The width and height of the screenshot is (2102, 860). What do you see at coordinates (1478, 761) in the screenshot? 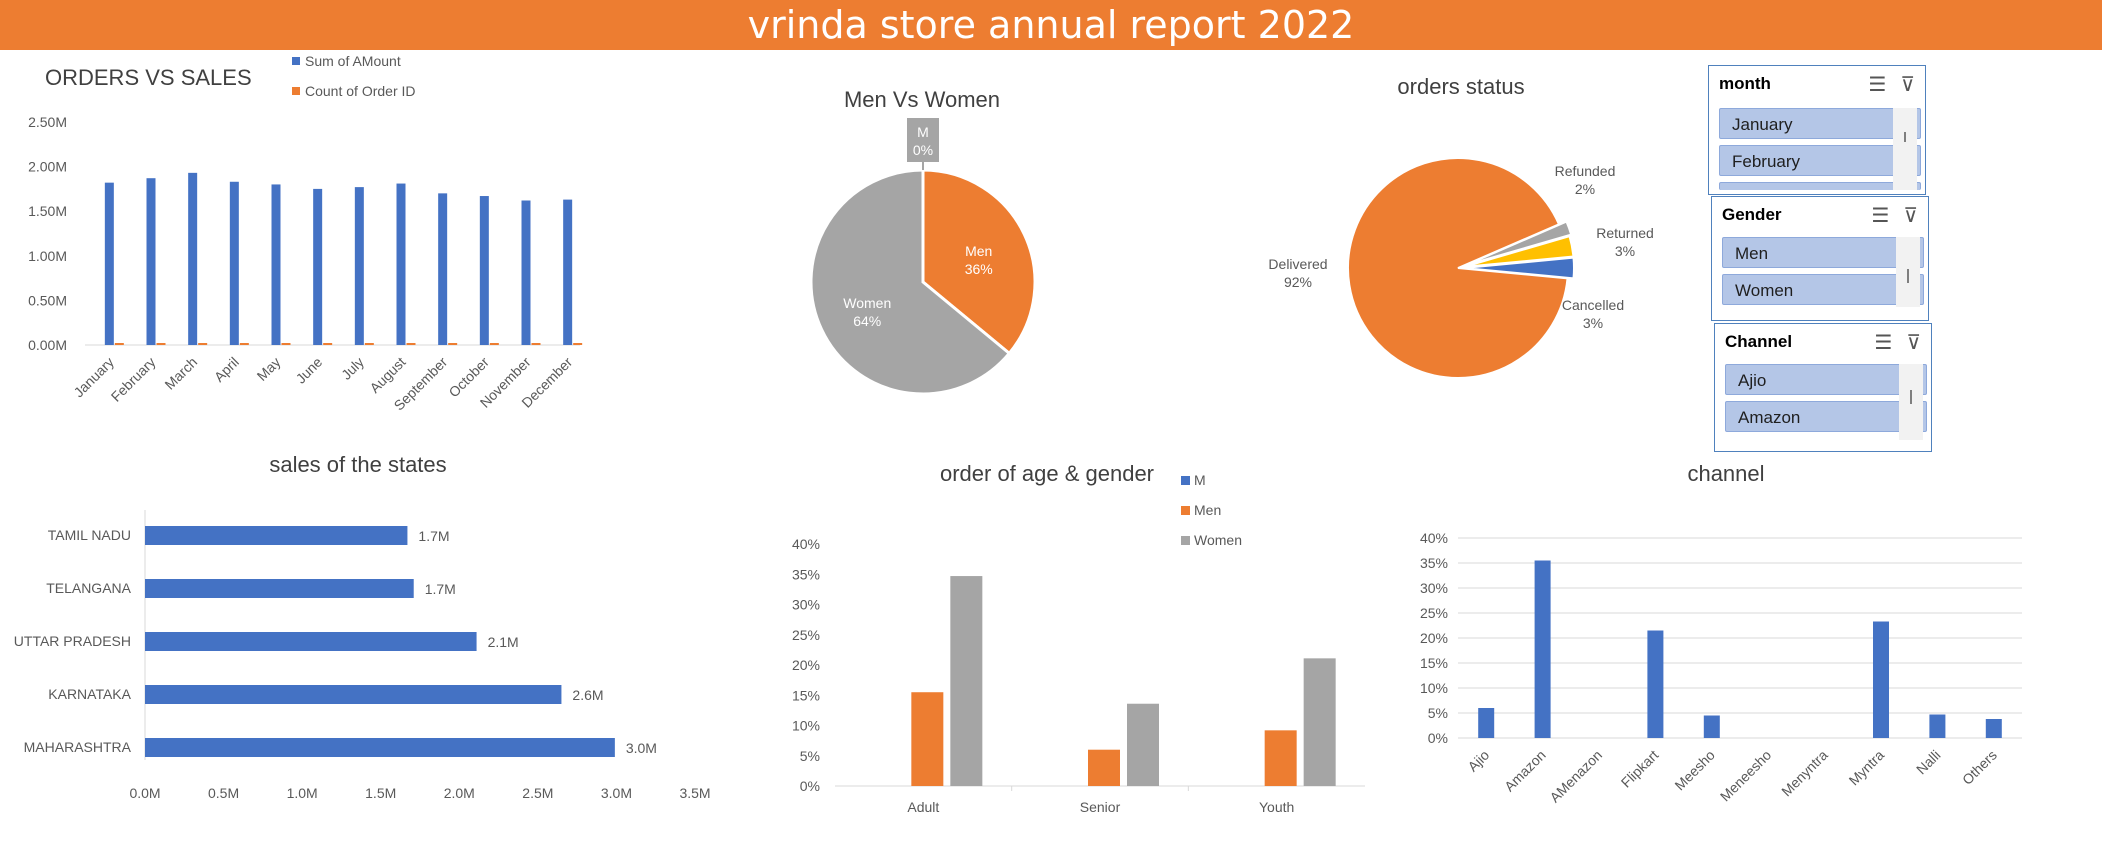
I see `x-tick-label: Ajio` at bounding box center [1478, 761].